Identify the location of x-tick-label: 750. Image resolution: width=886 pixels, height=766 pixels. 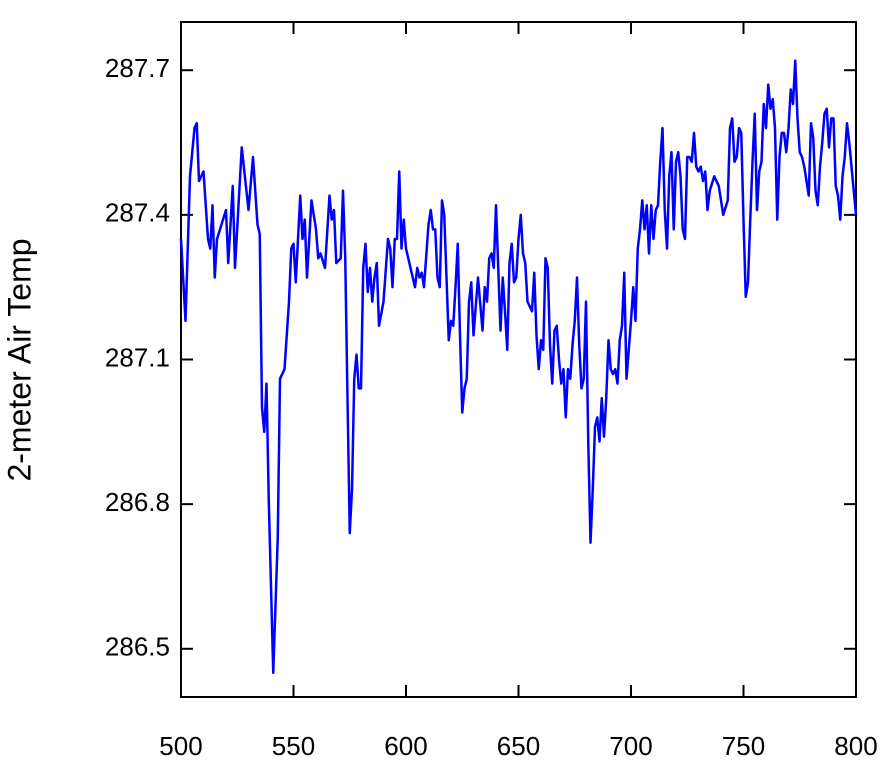
(743, 746).